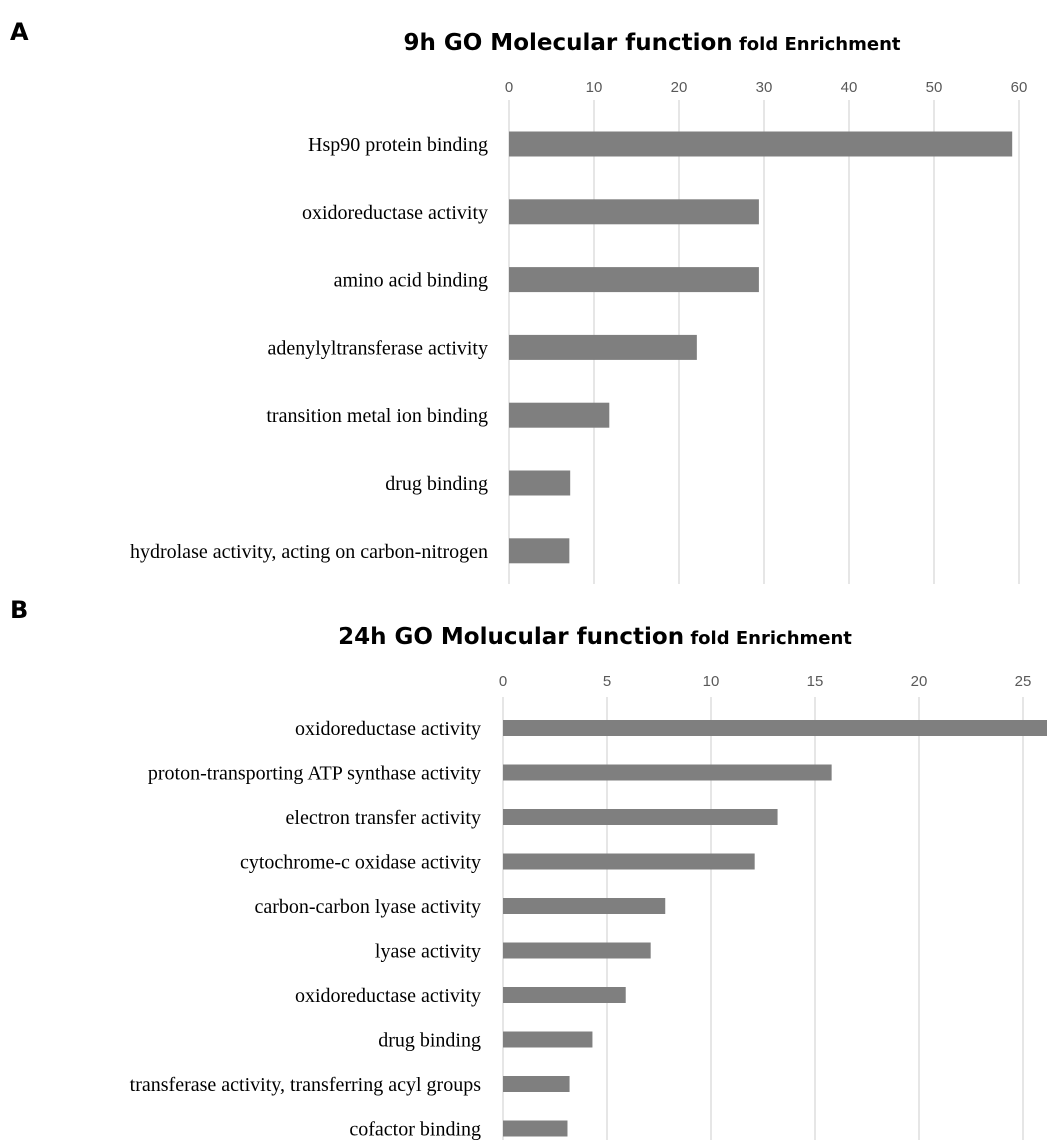 The image size is (1047, 1140). Describe the element at coordinates (388, 996) in the screenshot. I see `category-label-b-6: oxidoreductase activity` at that location.